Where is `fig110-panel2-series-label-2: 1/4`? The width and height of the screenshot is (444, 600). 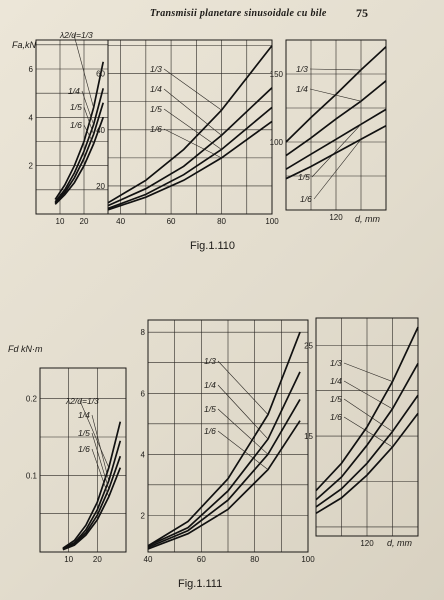
fig110-panel2-series-label-2: 1/4 is located at coordinates (156, 89).